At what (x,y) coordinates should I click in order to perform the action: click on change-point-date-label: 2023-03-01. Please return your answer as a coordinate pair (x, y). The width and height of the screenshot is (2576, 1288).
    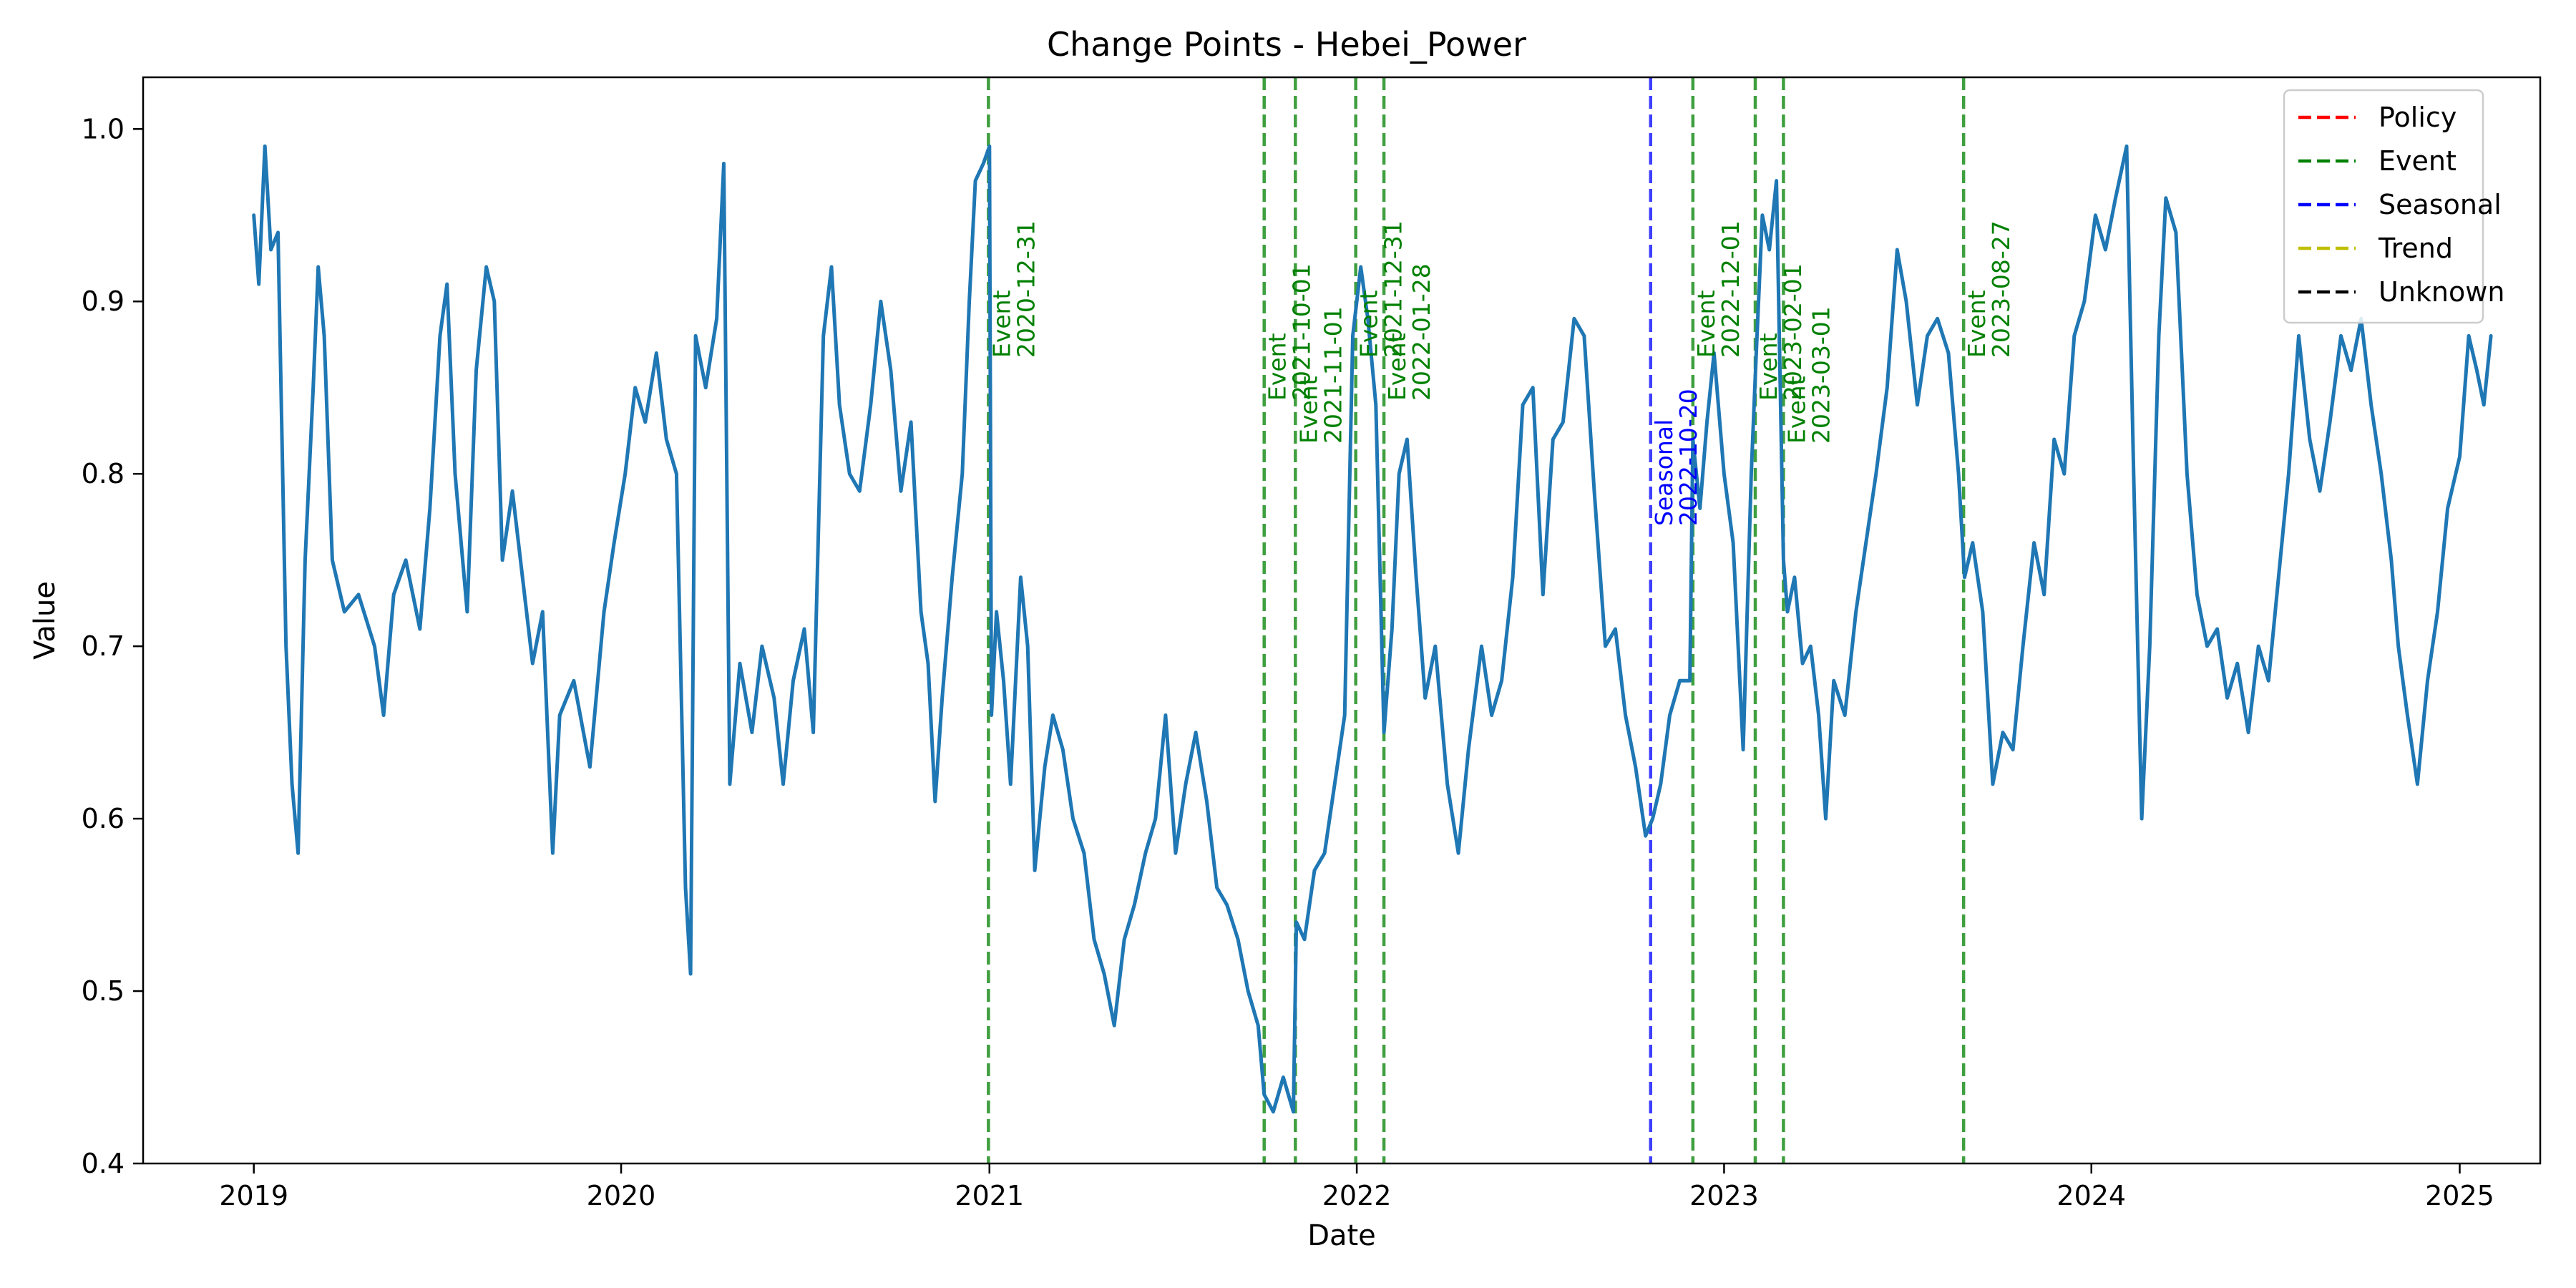
    Looking at the image, I should click on (1821, 375).